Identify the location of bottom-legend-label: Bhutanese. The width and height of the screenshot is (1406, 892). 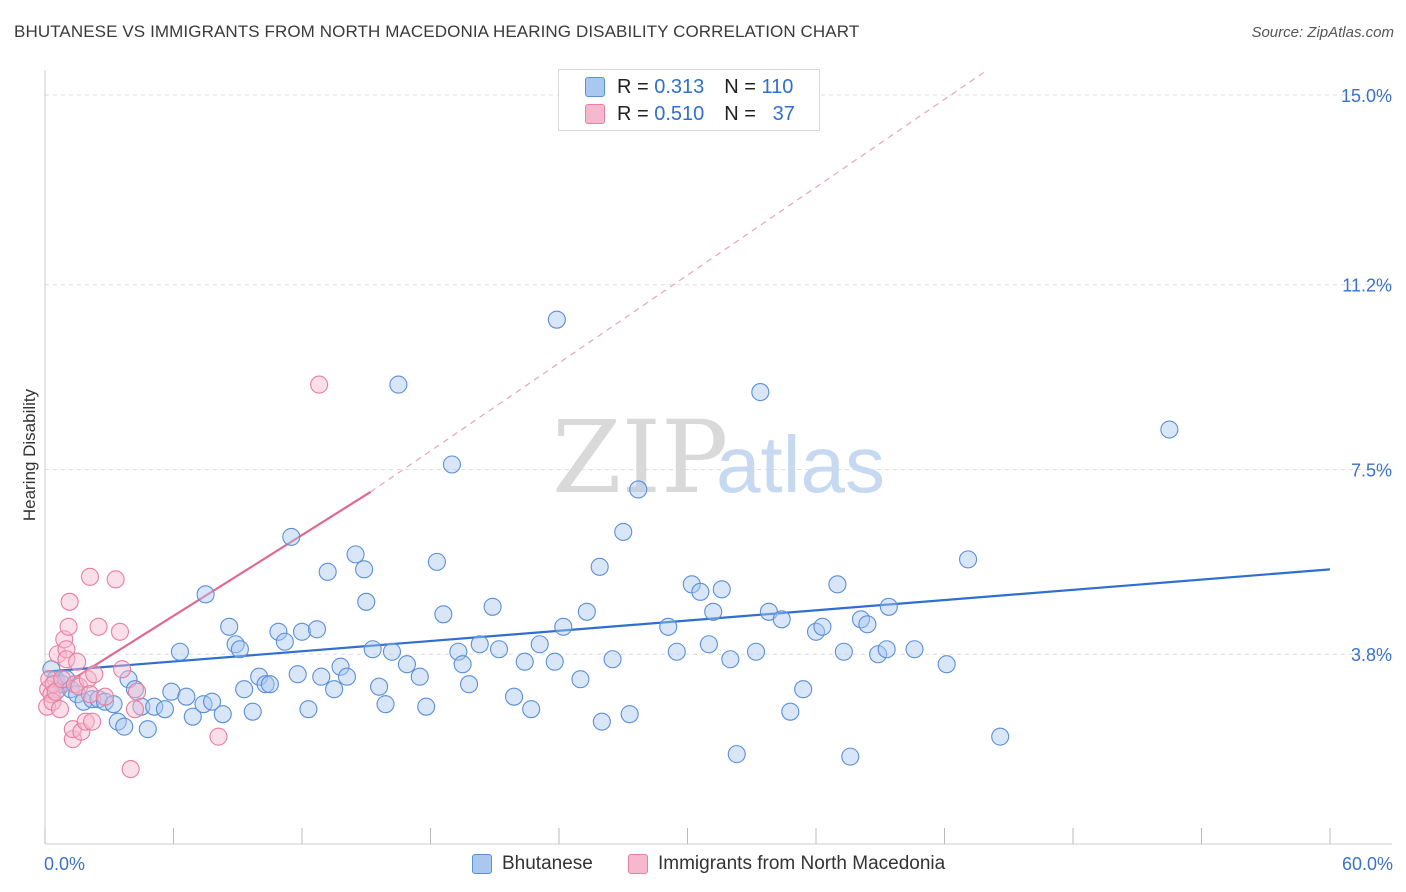
(547, 863).